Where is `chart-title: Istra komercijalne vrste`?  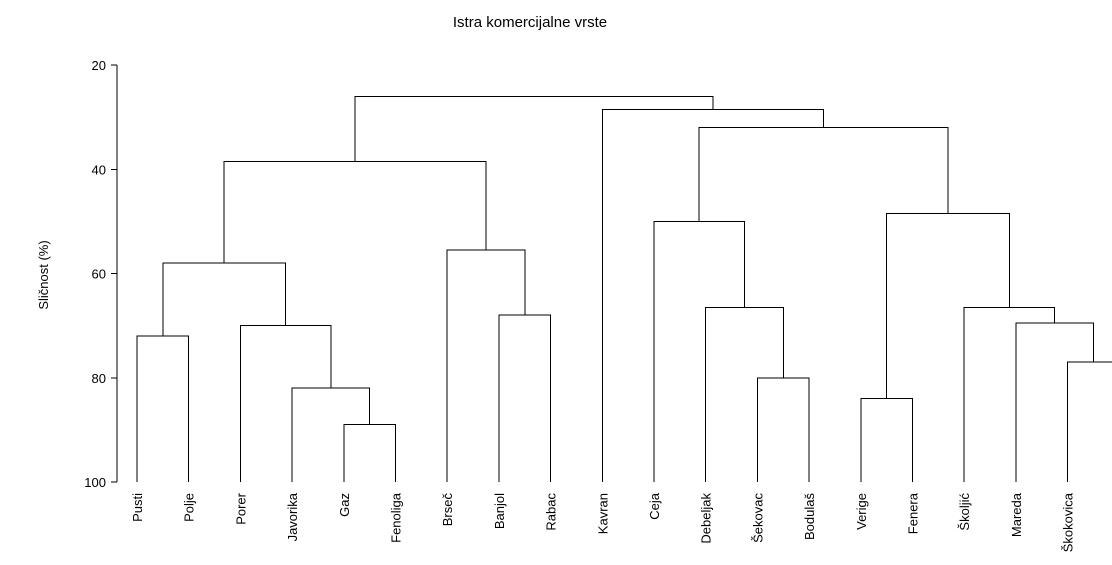
chart-title: Istra komercijalne vrste is located at coordinates (530, 22).